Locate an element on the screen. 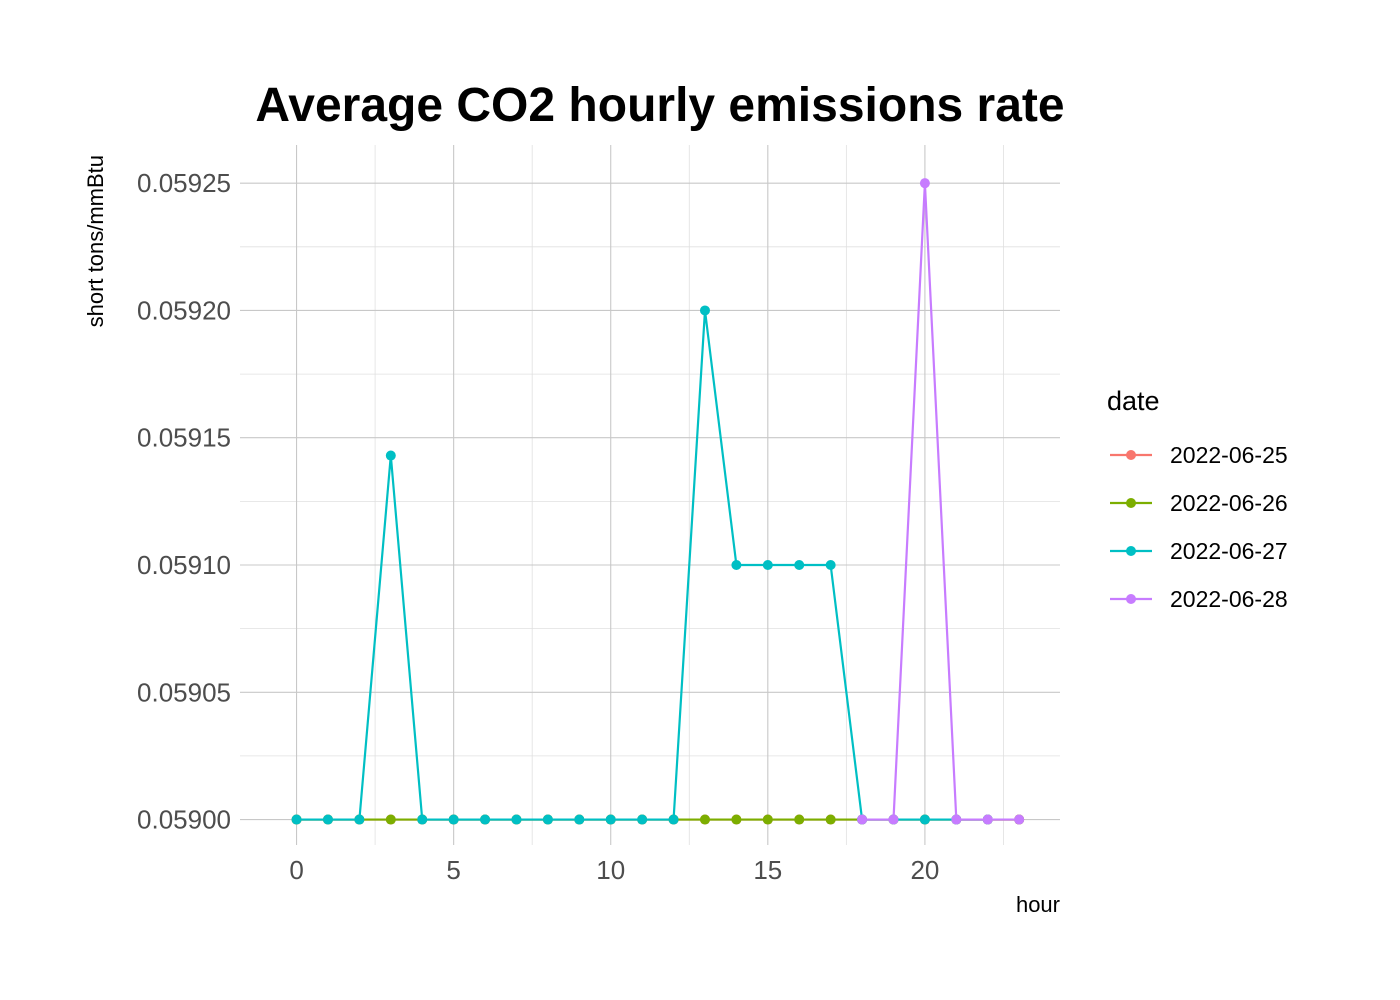 The width and height of the screenshot is (1400, 1000). x-tick-label: 5 is located at coordinates (453, 870).